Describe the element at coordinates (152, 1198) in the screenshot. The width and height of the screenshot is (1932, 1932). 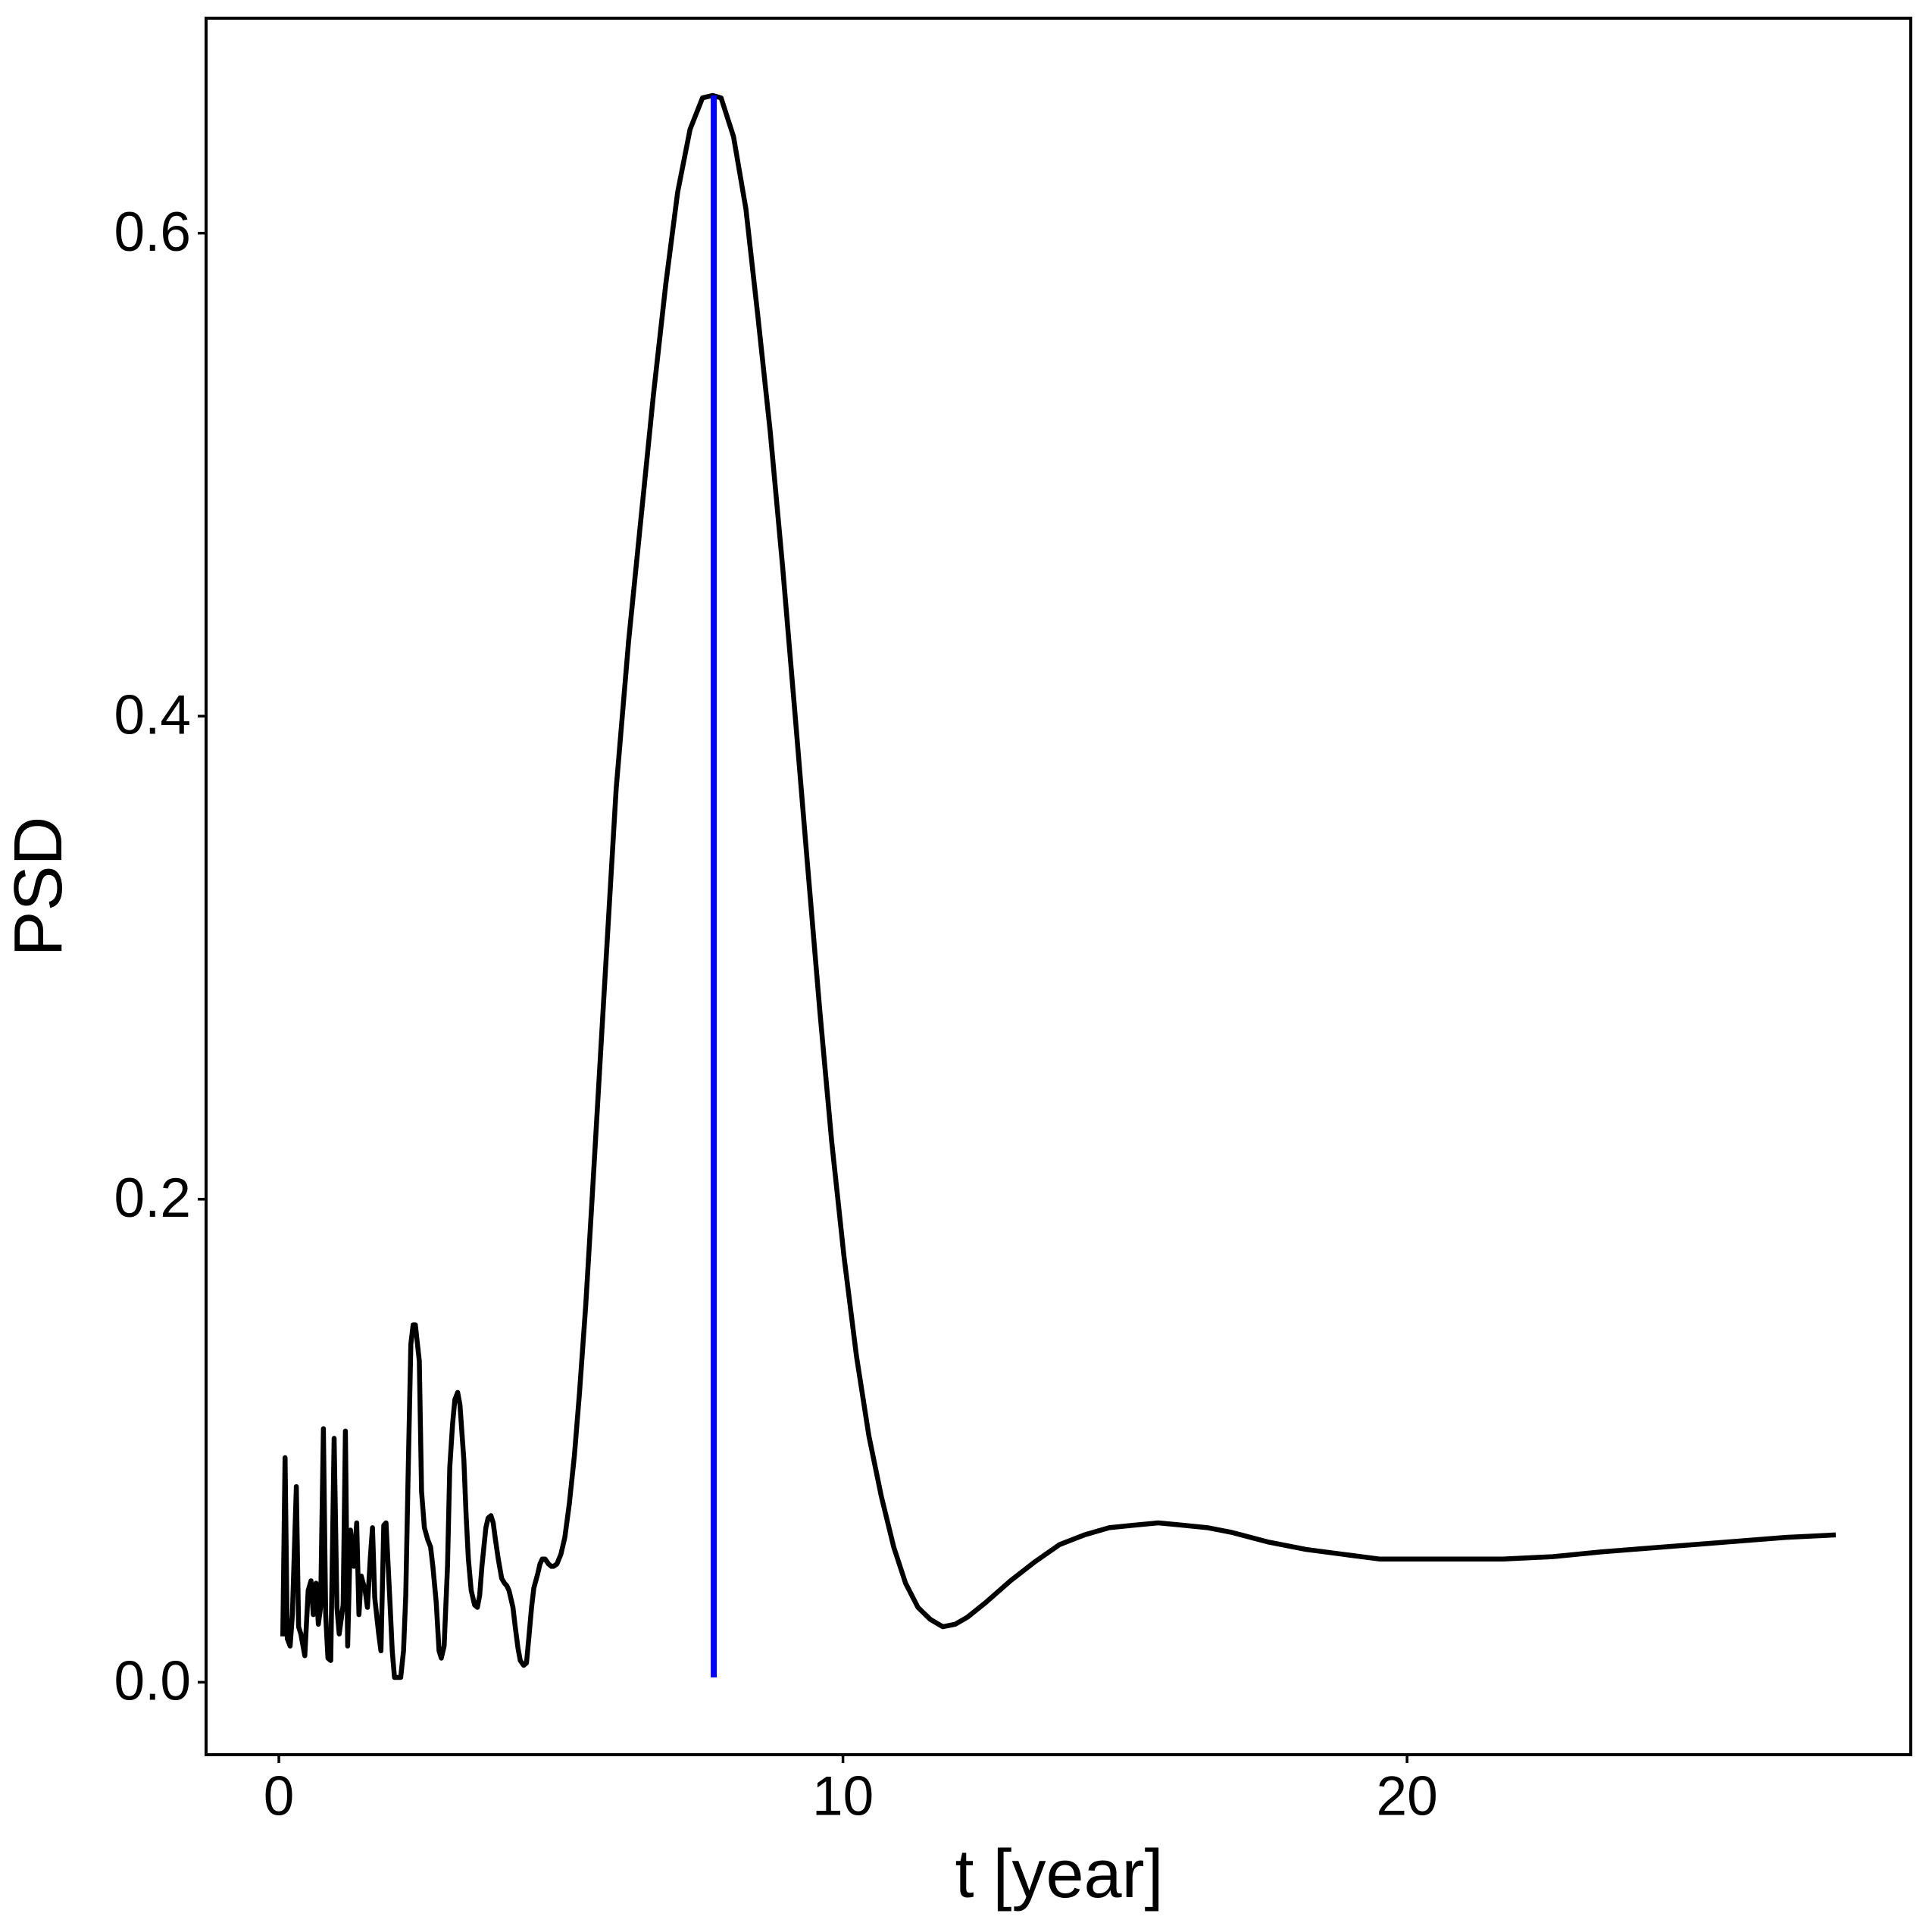
I see `y-tick-label: 0.2` at that location.